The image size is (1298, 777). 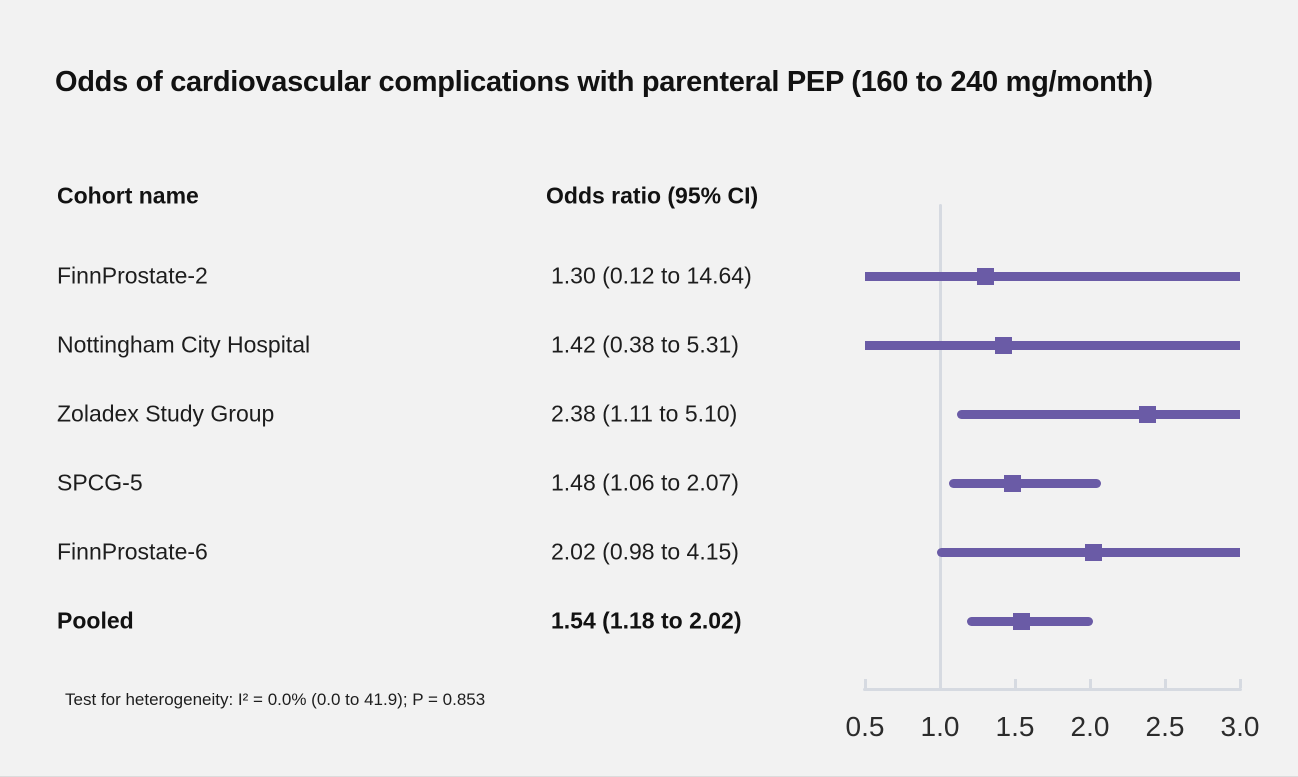 What do you see at coordinates (1240, 726) in the screenshot?
I see `axis-tick-label: 3.0` at bounding box center [1240, 726].